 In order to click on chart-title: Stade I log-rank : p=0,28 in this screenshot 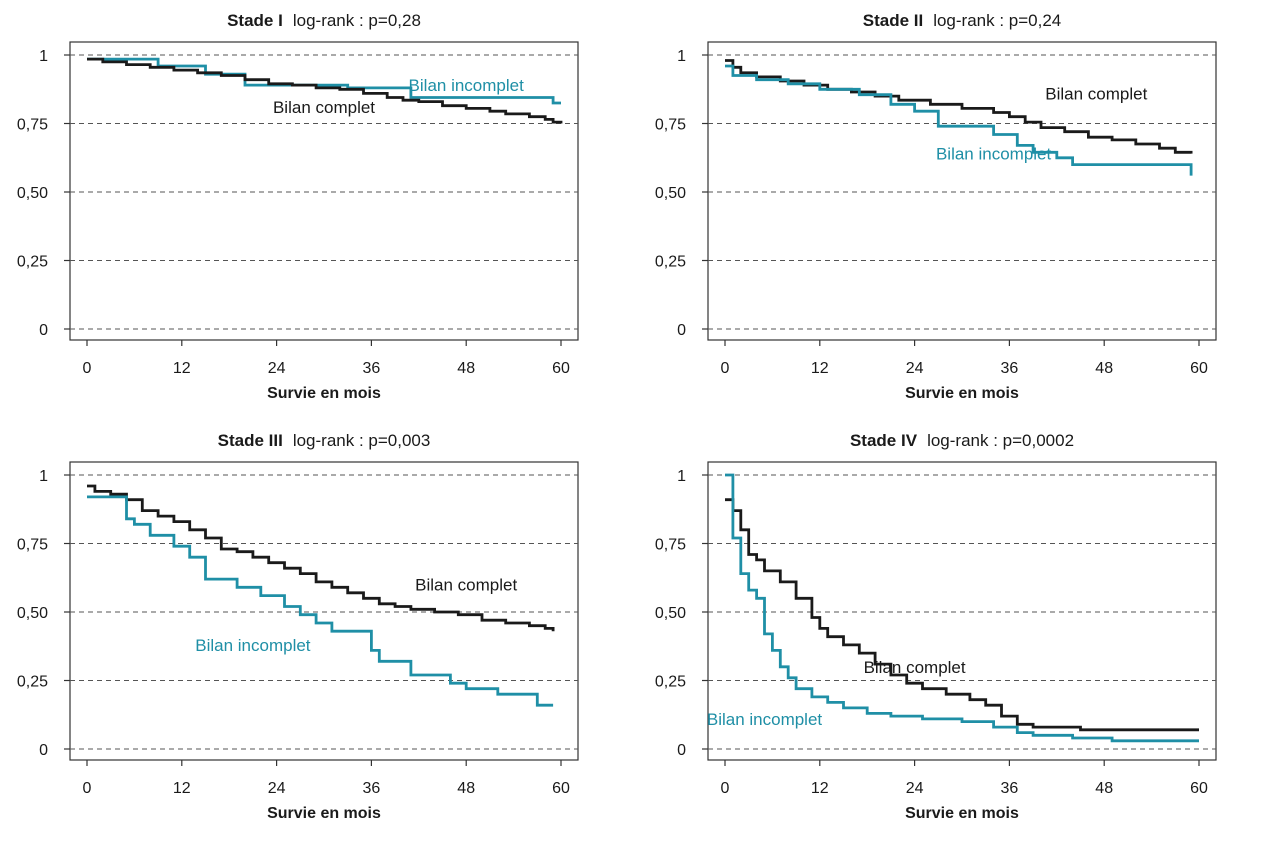, I will do `click(324, 20)`.